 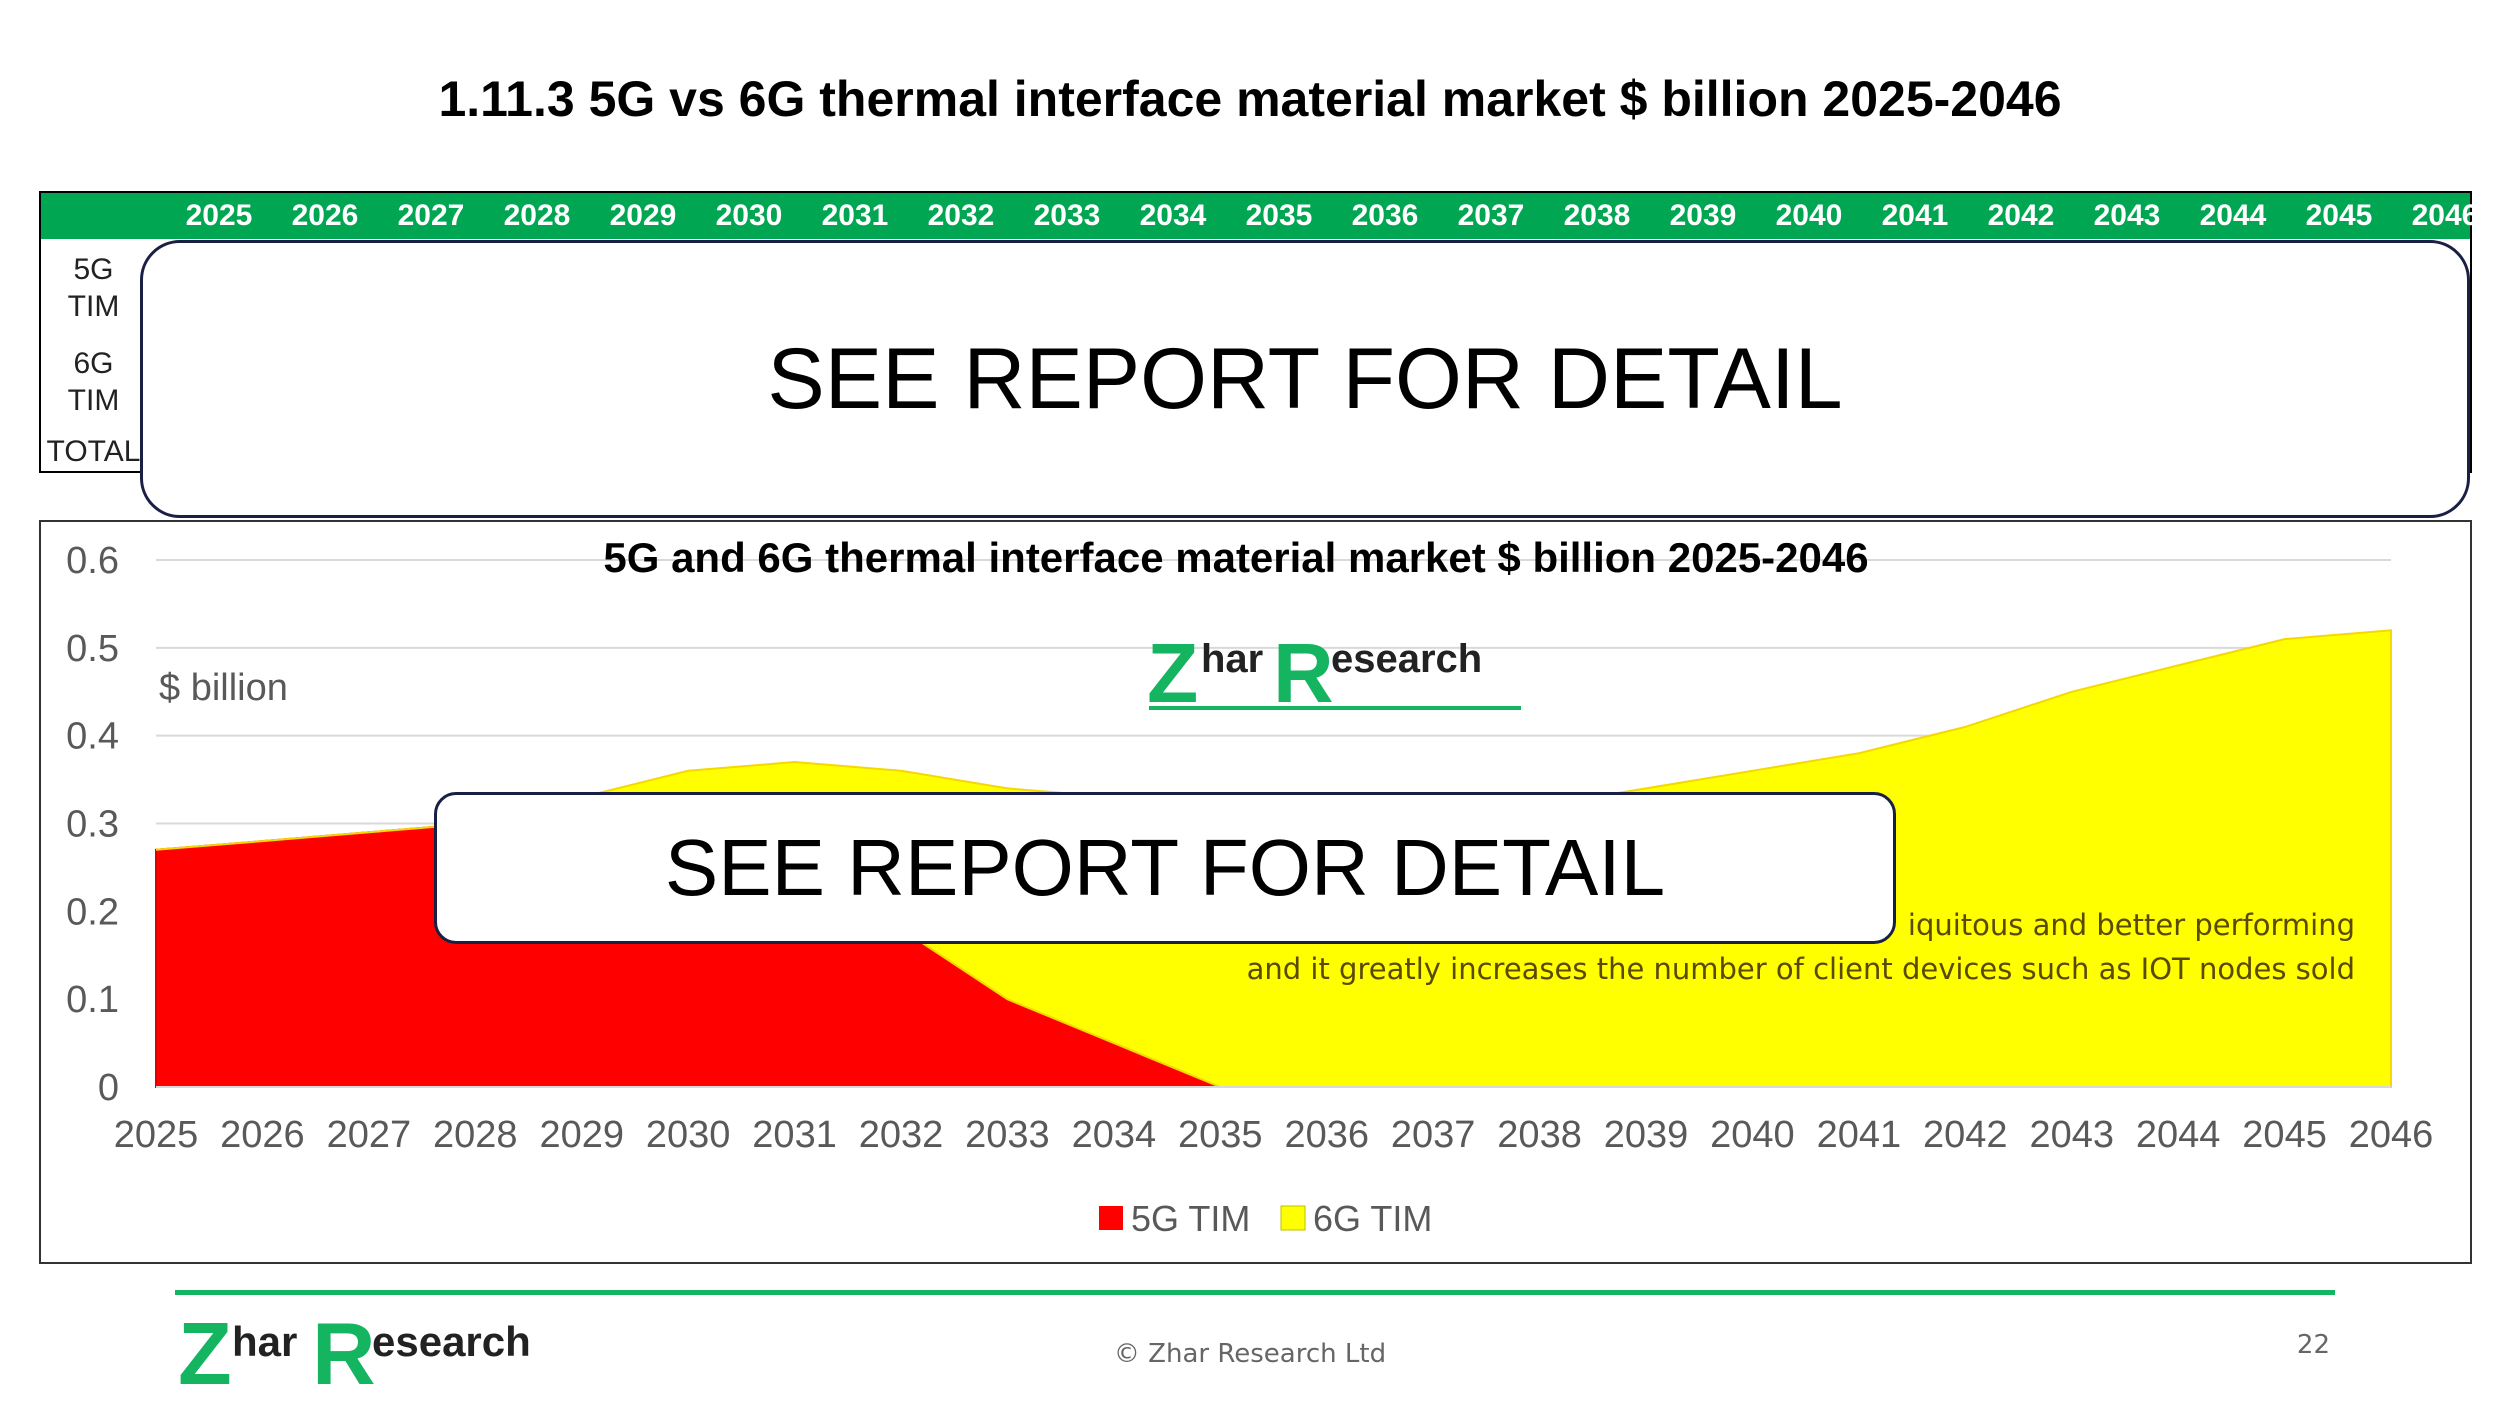 I want to click on logo-text-esearch: esearch, so click(x=1406, y=659).